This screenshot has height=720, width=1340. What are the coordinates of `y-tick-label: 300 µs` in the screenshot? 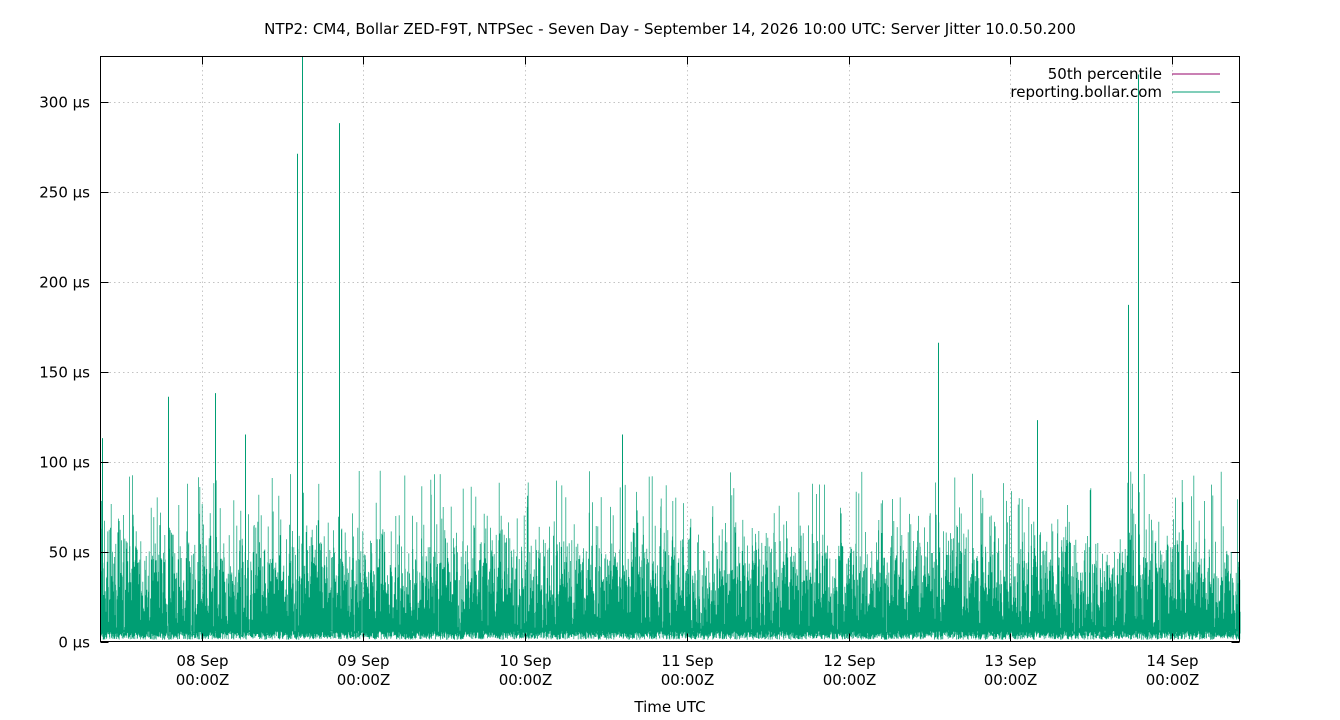 It's located at (64, 103).